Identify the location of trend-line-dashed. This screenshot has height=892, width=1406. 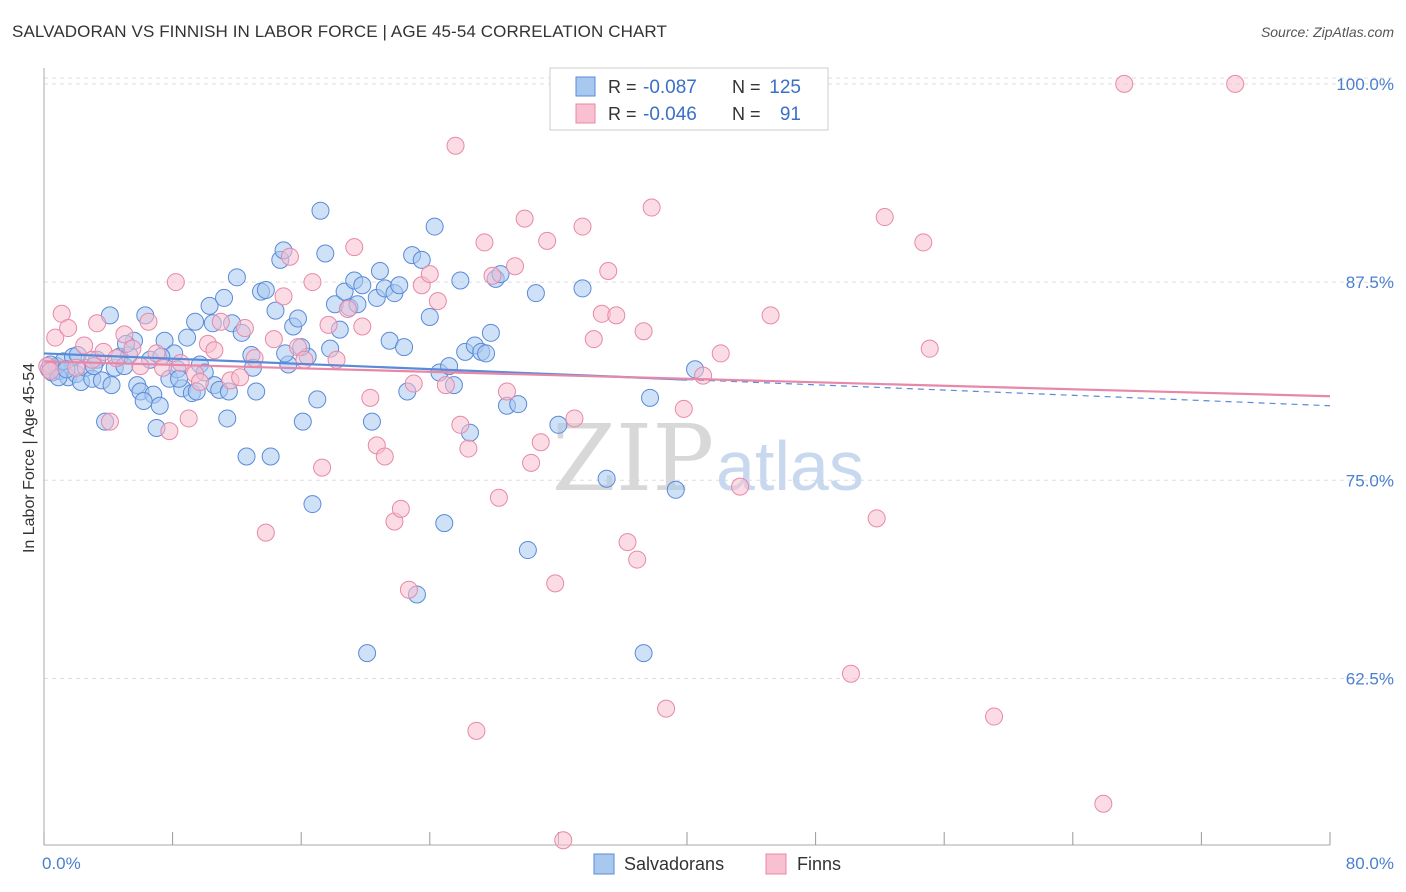
(1008, 392).